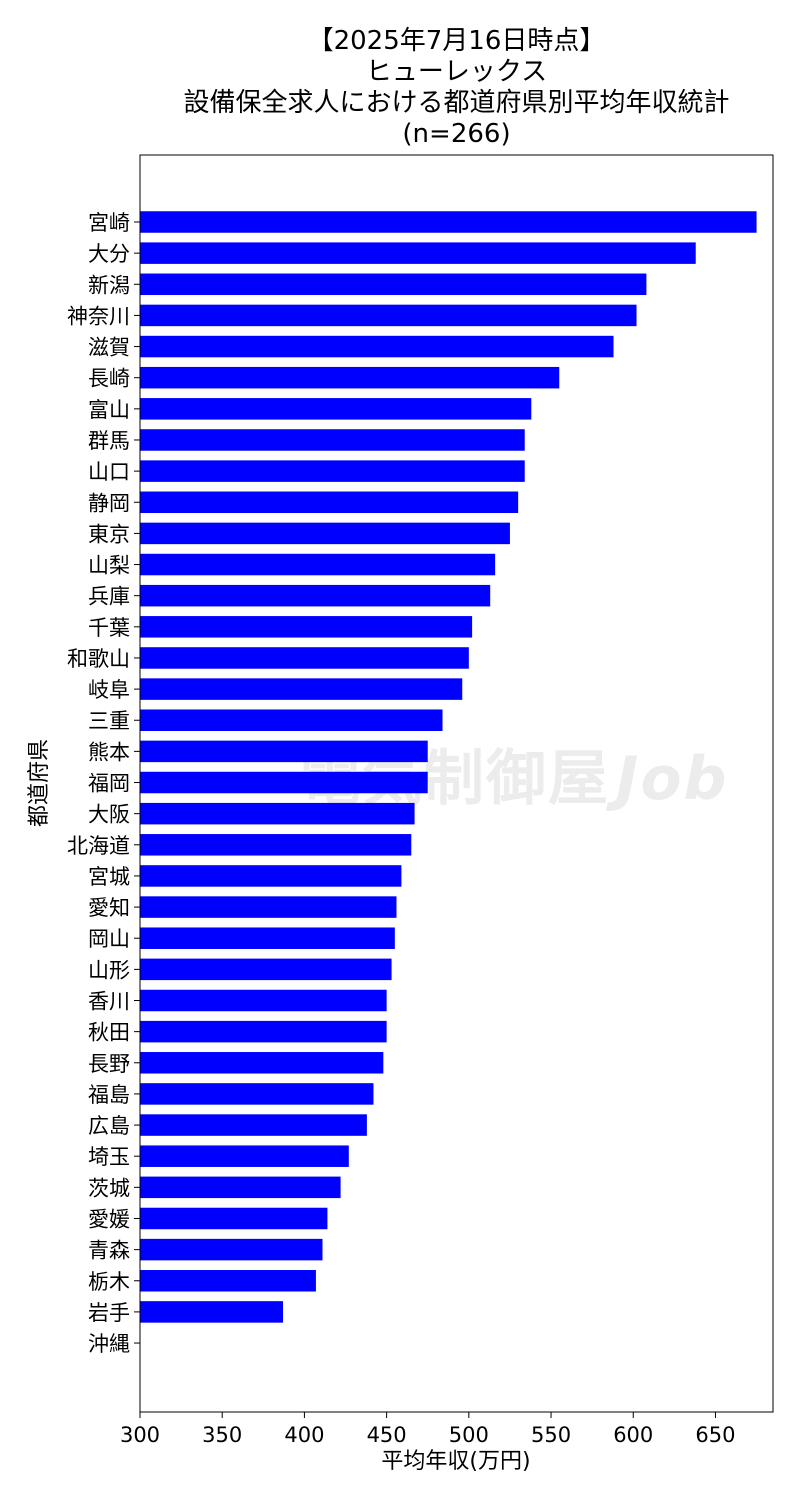 The width and height of the screenshot is (800, 1500). What do you see at coordinates (109, 690) in the screenshot?
I see `y-tick-label: 岐阜` at bounding box center [109, 690].